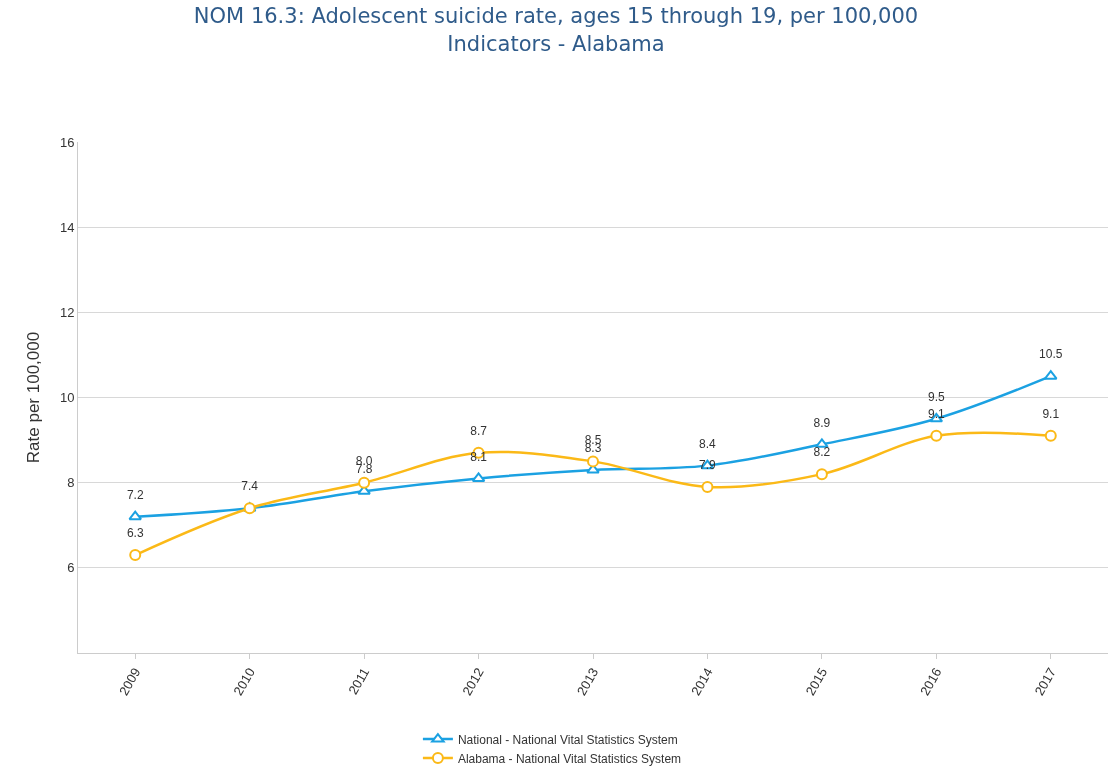  I want to click on data-label: 8.9, so click(822, 422).